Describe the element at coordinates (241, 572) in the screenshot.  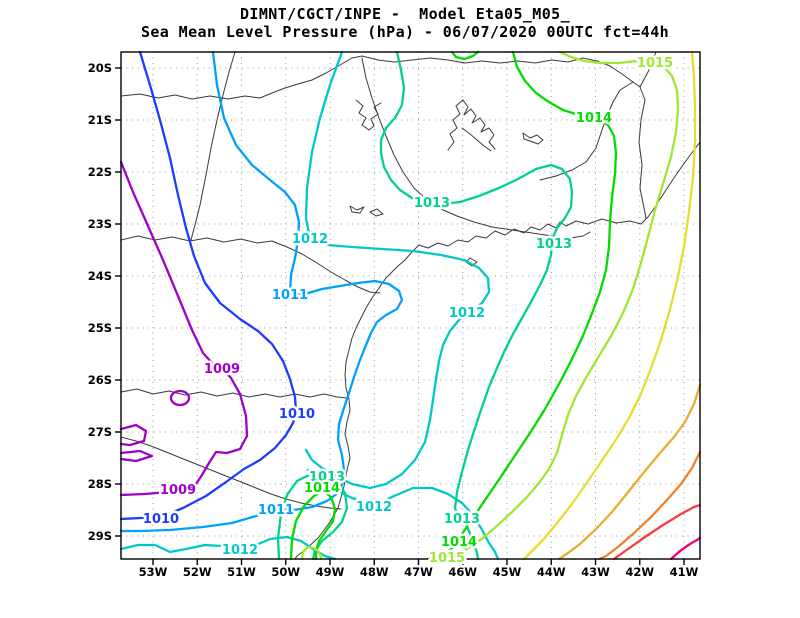
I see `lon-tick-label: 51W` at that location.